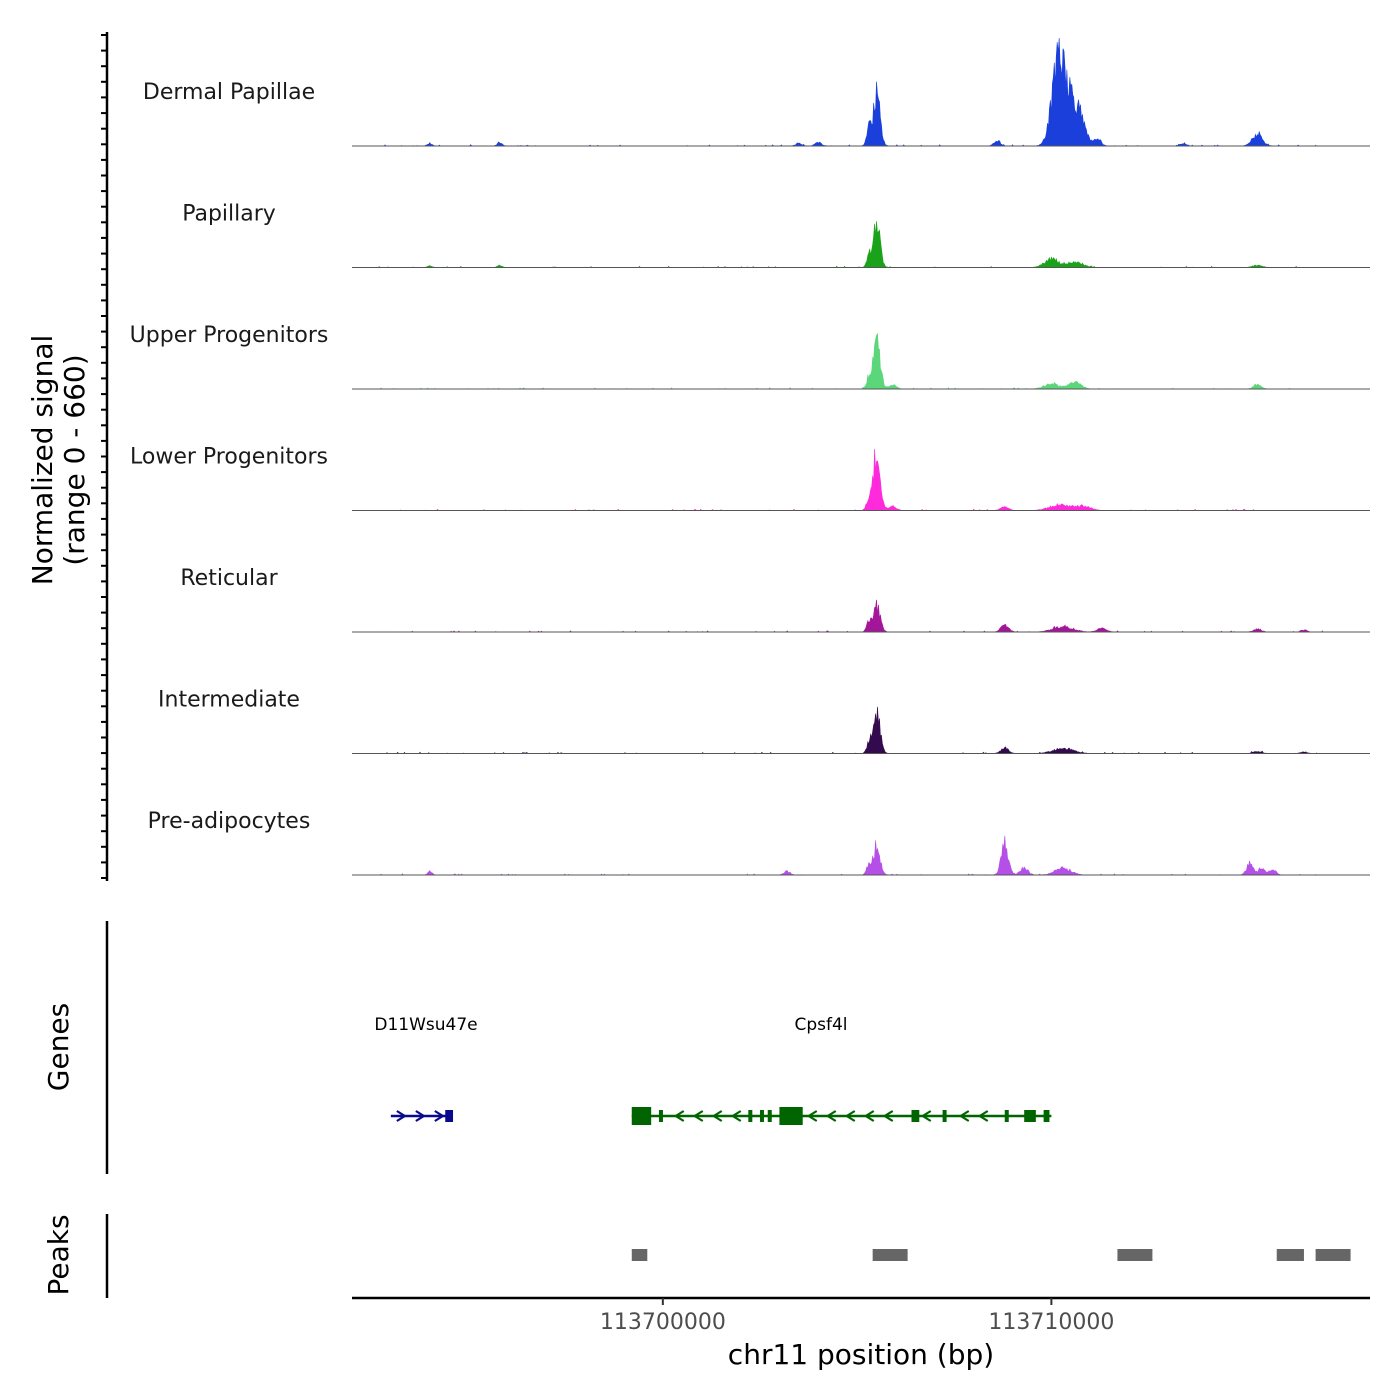 Image resolution: width=1400 pixels, height=1400 pixels. I want to click on track-2: Upper Progenitors, so click(750, 356).